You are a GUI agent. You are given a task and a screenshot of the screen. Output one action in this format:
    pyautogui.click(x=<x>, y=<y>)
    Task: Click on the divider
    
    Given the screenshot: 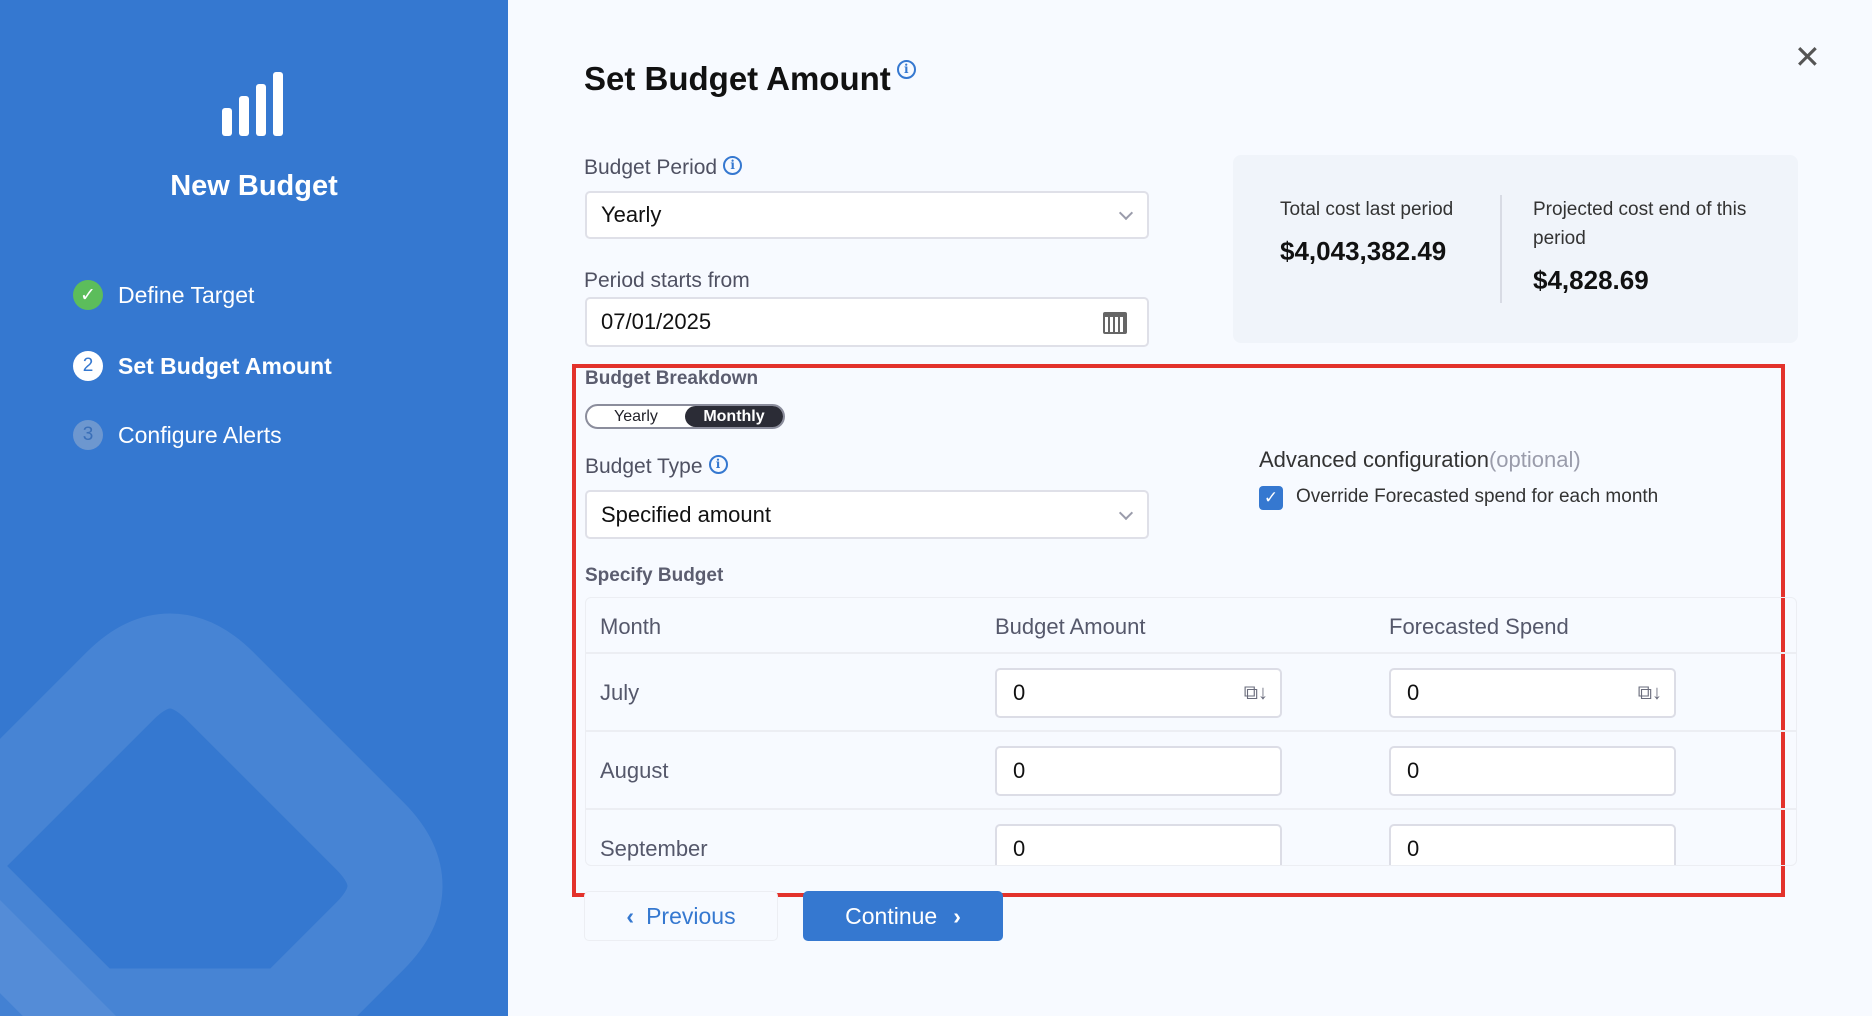 What is the action you would take?
    pyautogui.click(x=1501, y=249)
    